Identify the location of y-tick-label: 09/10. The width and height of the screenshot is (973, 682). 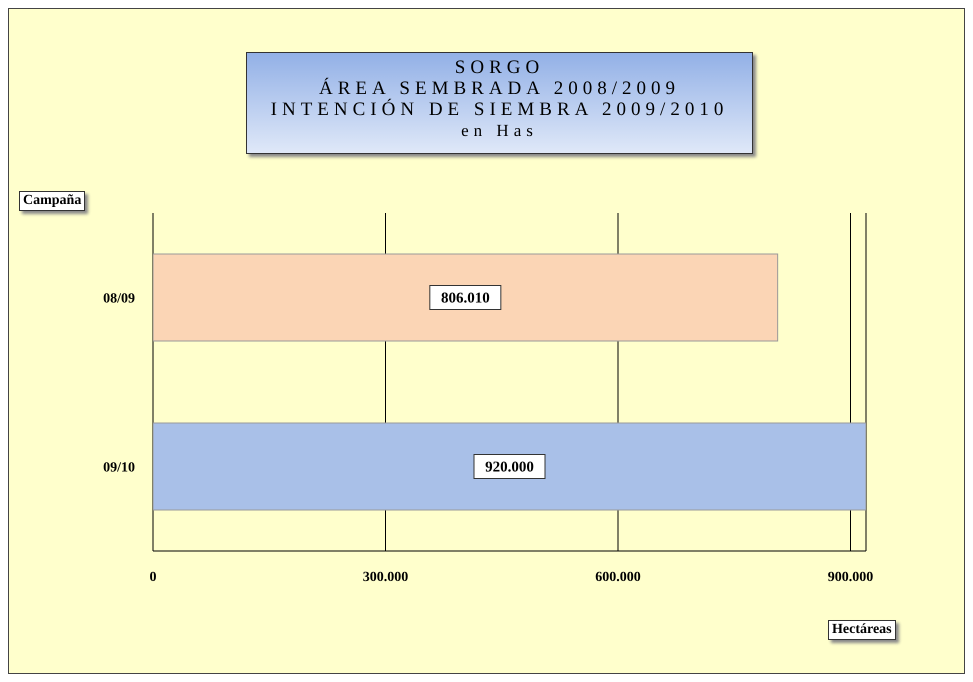
(119, 468).